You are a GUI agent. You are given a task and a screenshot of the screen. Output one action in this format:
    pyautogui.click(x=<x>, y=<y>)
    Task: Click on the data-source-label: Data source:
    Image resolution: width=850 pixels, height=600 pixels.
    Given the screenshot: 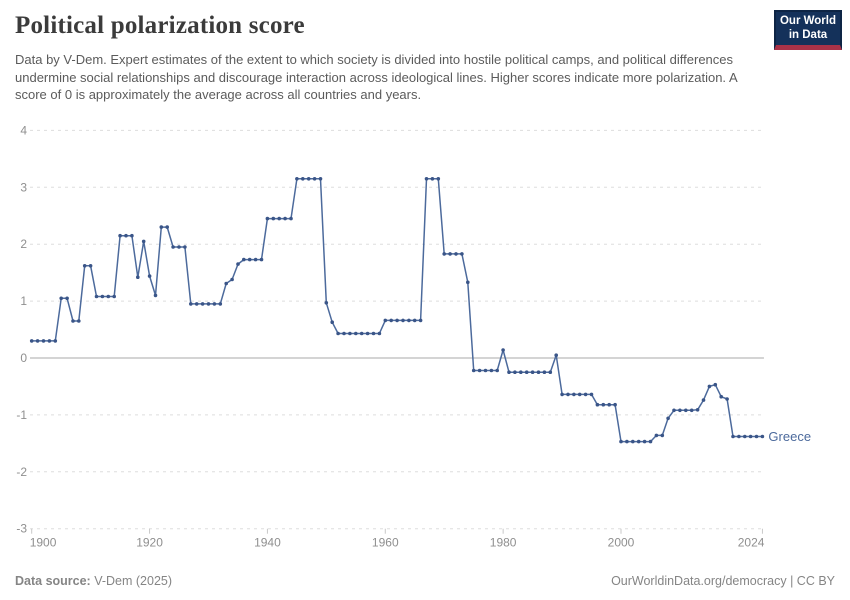 What is the action you would take?
    pyautogui.click(x=53, y=581)
    